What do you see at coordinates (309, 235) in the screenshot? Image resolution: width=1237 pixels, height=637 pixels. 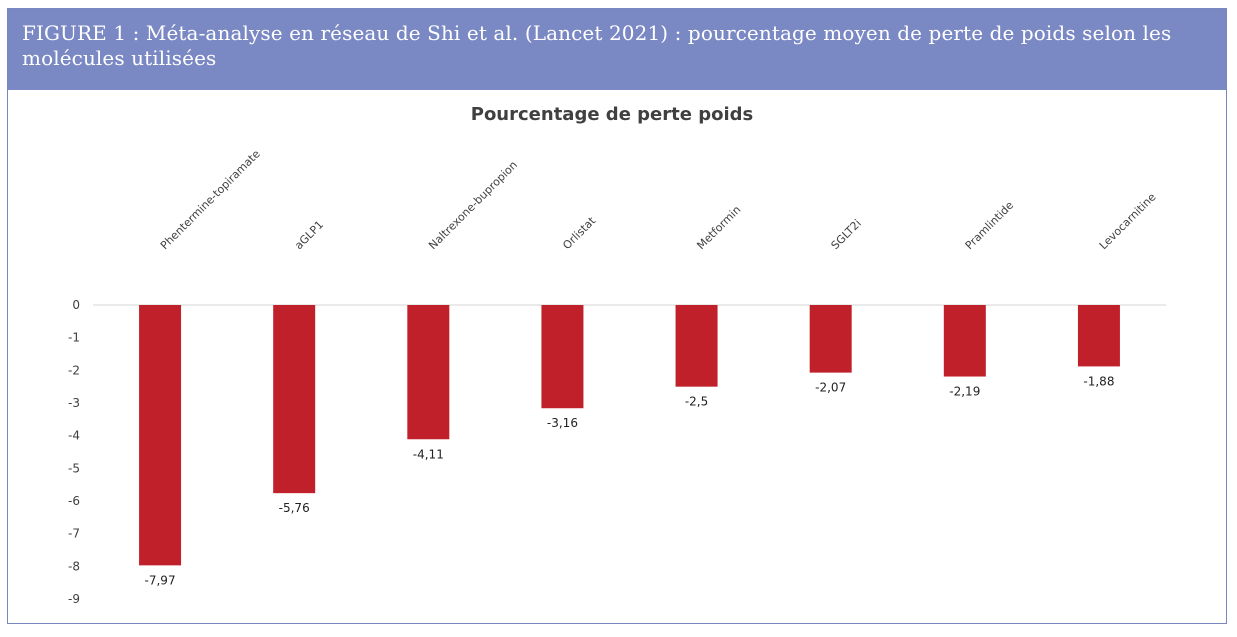 I see `category-label: aGLP1` at bounding box center [309, 235].